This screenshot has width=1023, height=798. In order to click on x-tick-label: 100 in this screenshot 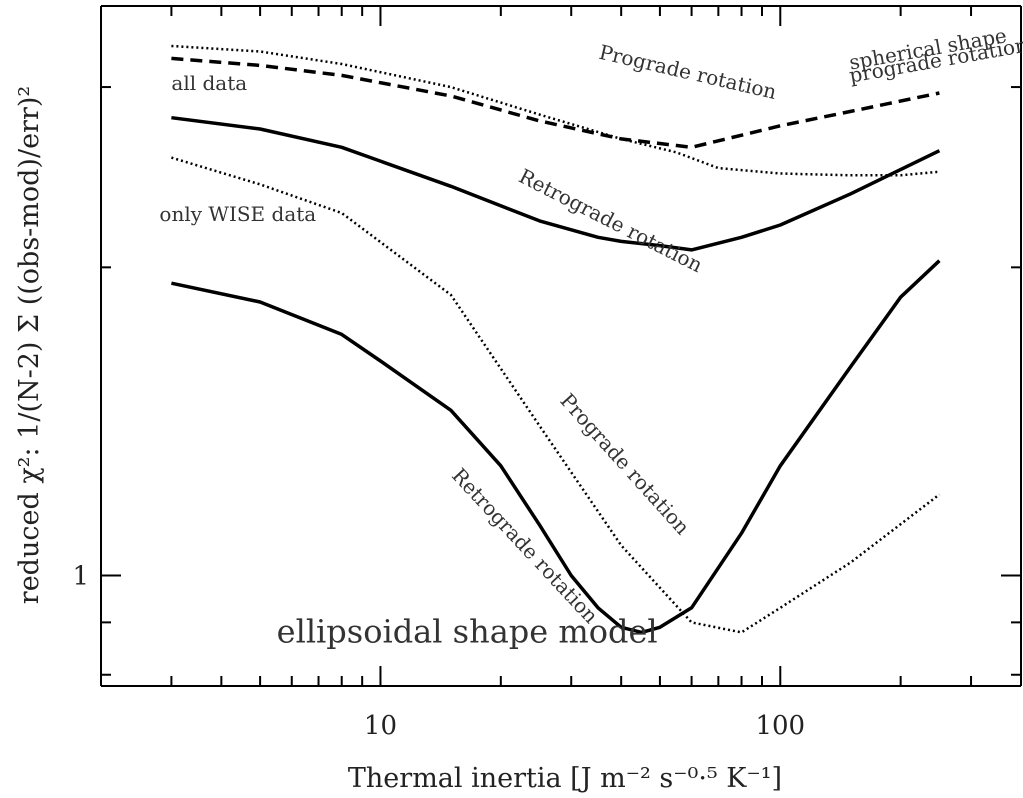, I will do `click(780, 726)`.